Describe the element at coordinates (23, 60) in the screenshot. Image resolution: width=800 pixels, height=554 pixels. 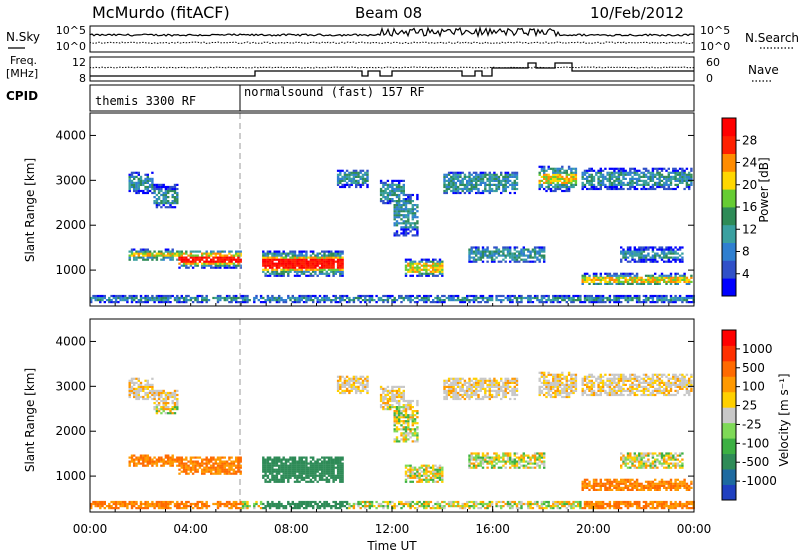
I see `freq-label: Freq.` at that location.